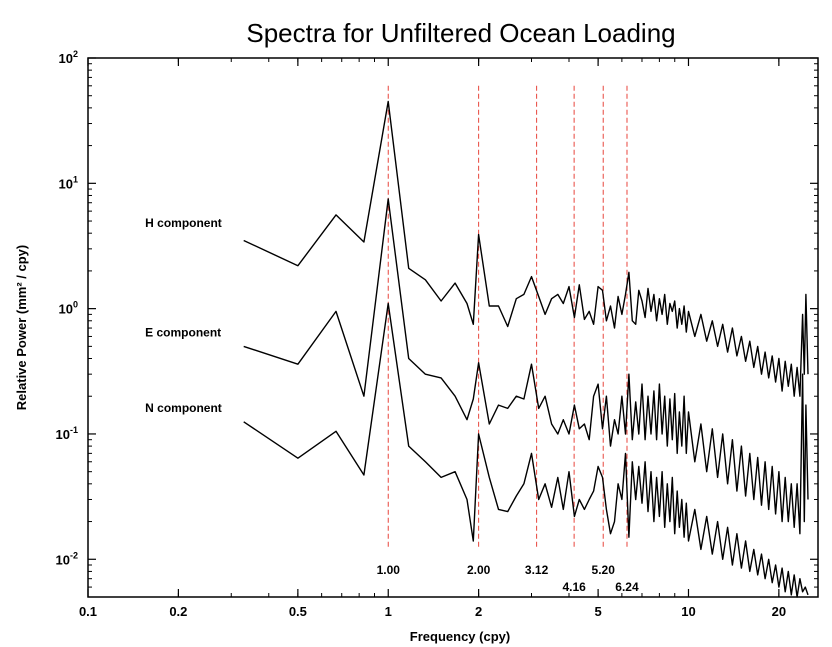  What do you see at coordinates (597, 611) in the screenshot?
I see `x-tick-label: 5` at bounding box center [597, 611].